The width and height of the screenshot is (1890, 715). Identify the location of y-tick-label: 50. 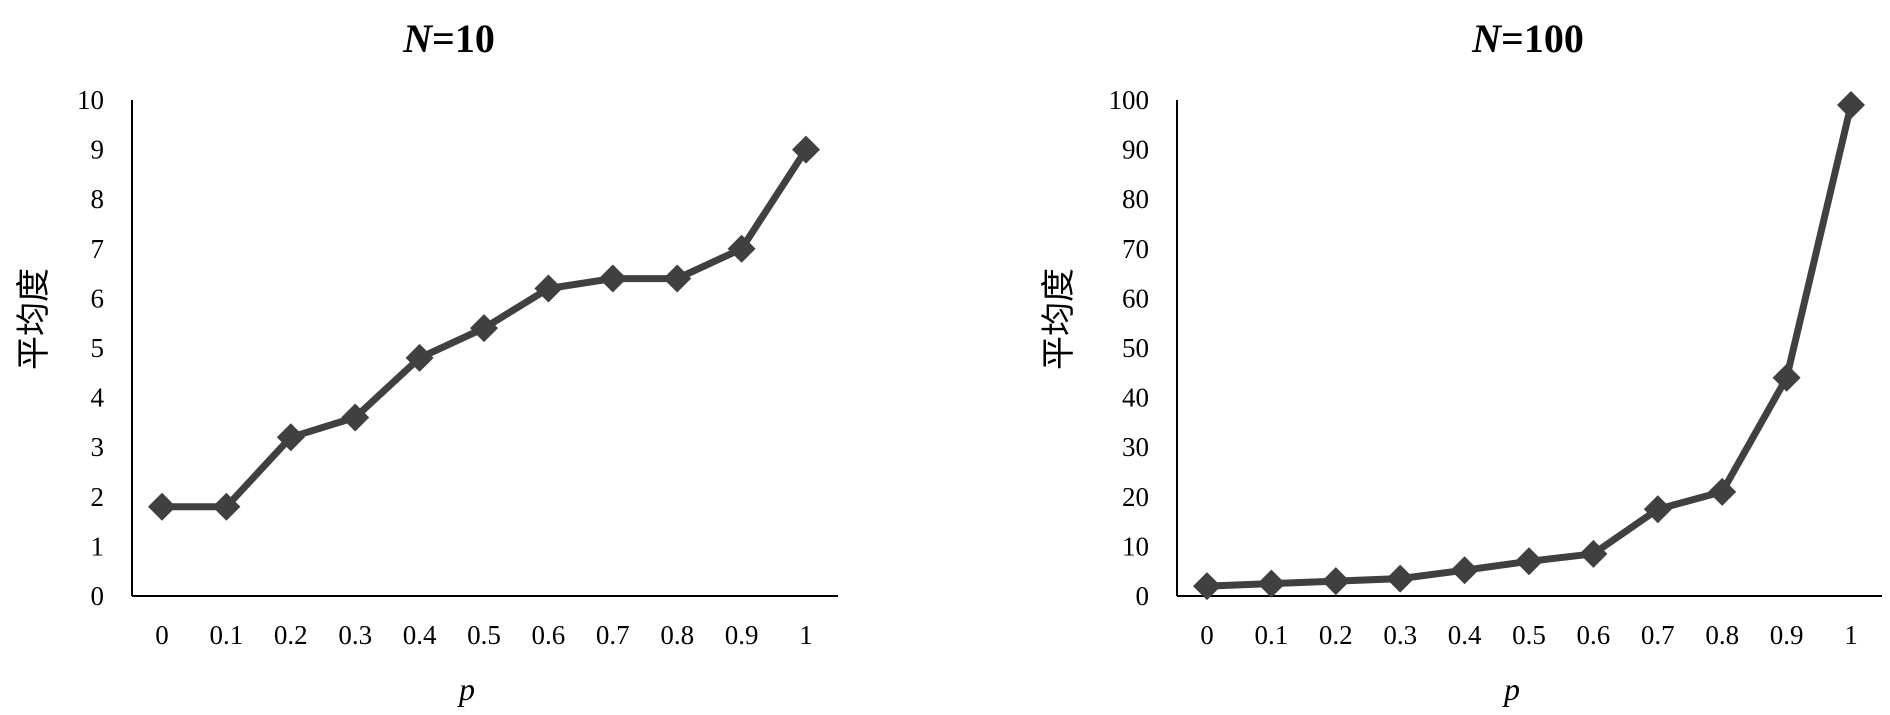
(1135, 348).